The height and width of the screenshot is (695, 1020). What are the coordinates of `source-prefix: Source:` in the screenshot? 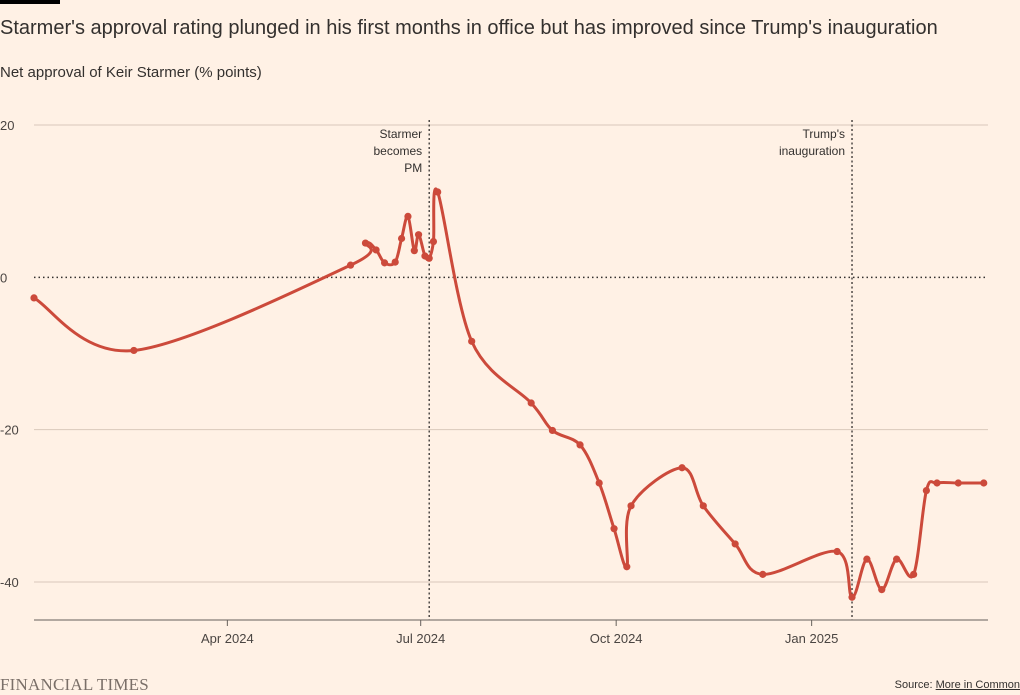 It's located at (915, 685).